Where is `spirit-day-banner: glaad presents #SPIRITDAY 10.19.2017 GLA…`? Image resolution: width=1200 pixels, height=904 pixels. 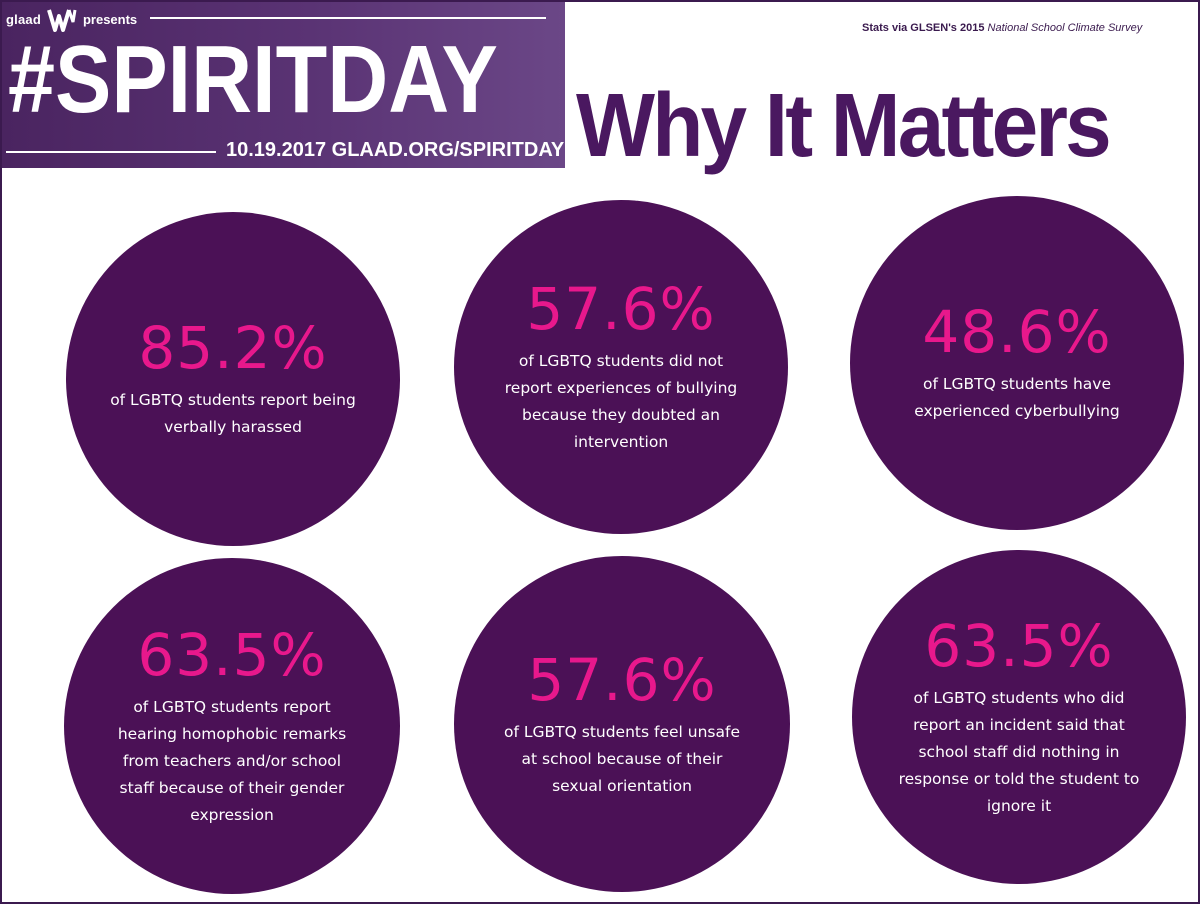
spirit-day-banner: glaad presents #SPIRITDAY 10.19.2017 GLA… is located at coordinates (282, 84).